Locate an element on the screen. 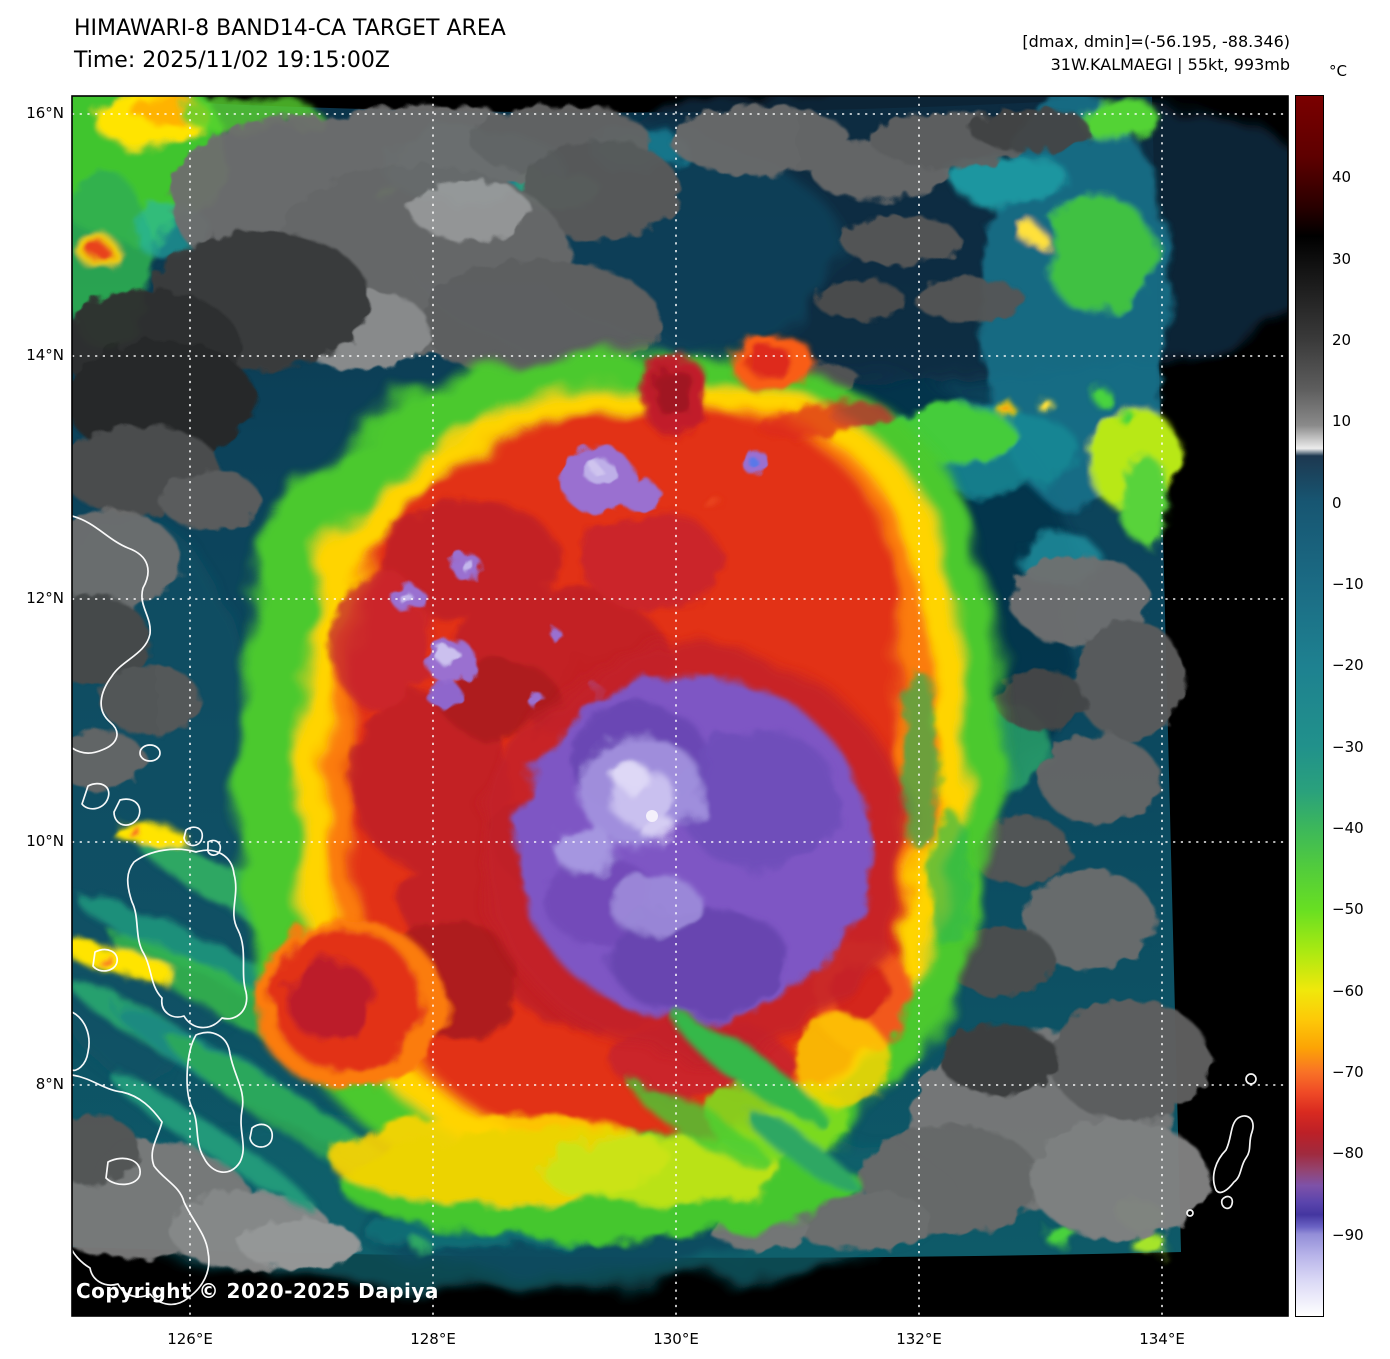 This screenshot has height=1359, width=1390. colorbar-tick: 10 is located at coordinates (1342, 421).